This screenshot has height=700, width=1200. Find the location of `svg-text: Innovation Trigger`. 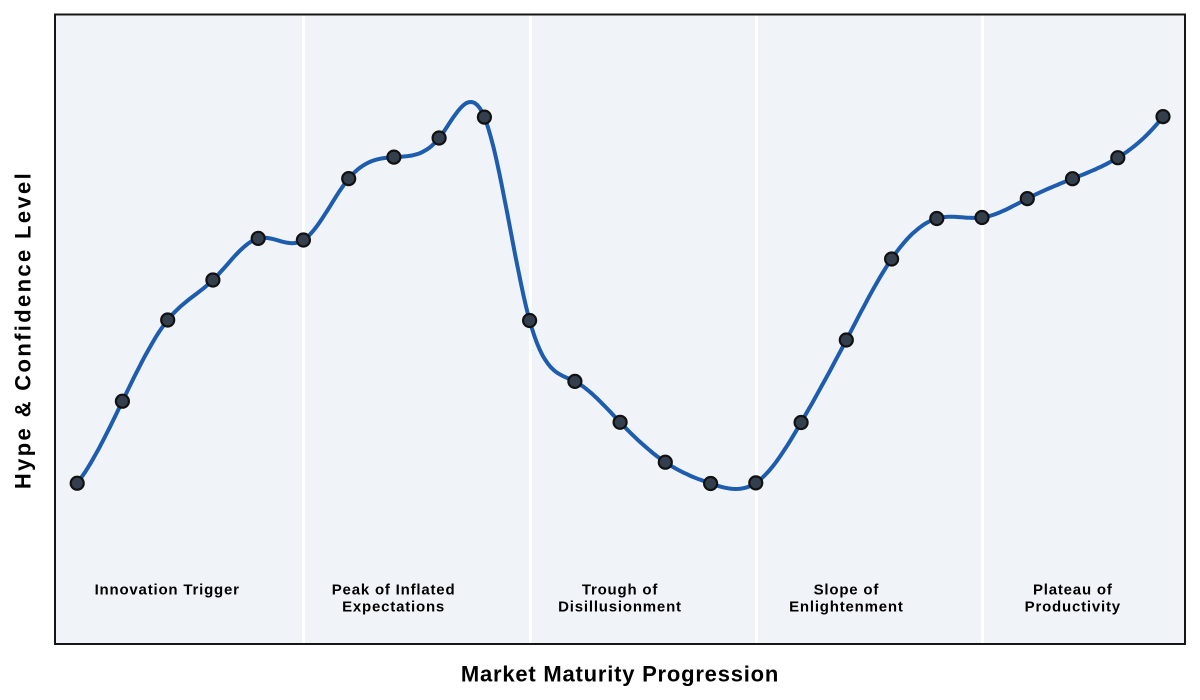

svg-text: Innovation Trigger is located at coordinates (167, 590).